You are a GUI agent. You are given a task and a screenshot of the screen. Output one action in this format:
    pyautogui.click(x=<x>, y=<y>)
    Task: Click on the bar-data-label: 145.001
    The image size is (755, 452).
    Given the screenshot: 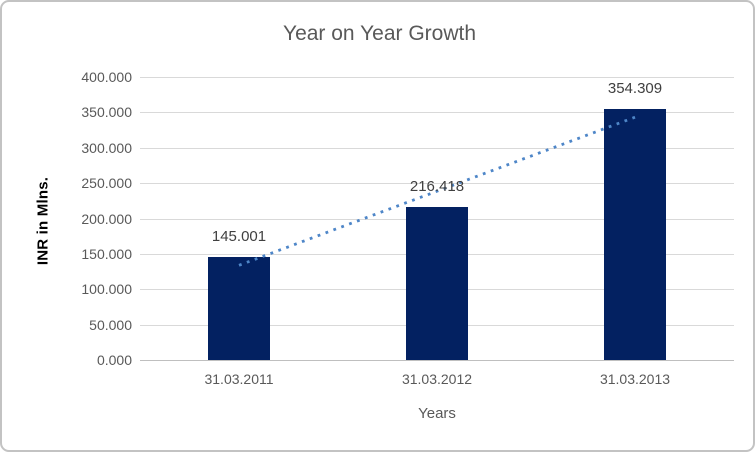 What is the action you would take?
    pyautogui.click(x=239, y=237)
    